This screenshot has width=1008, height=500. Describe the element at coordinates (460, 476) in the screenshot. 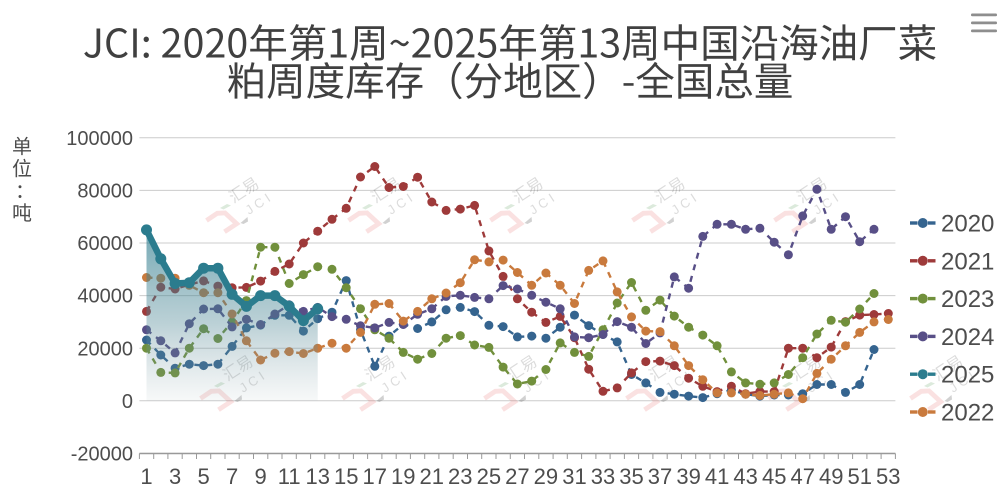

I see `svg-text: 23` at that location.